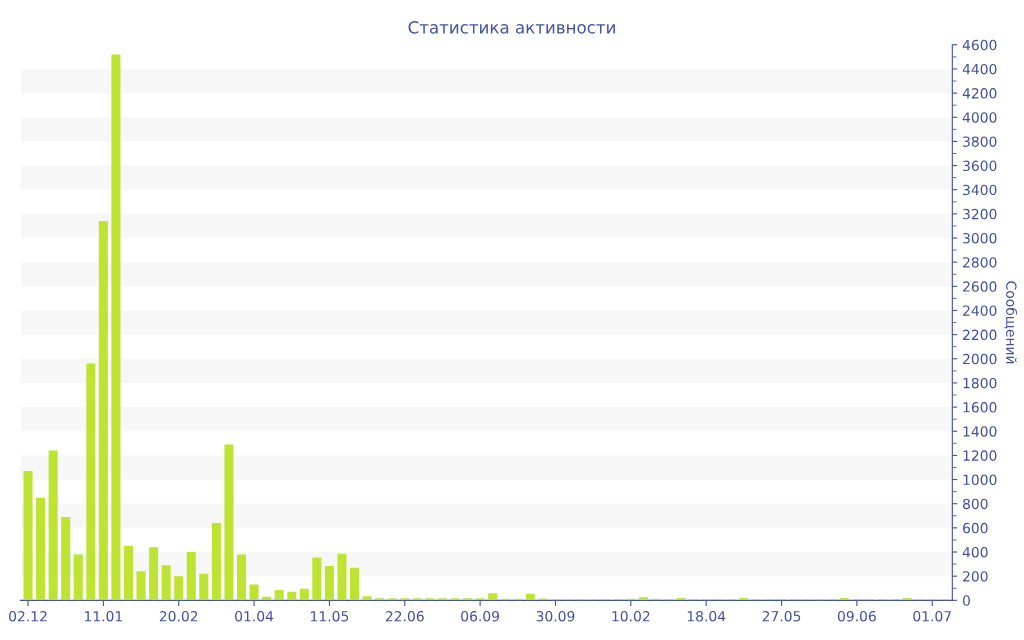 The height and width of the screenshot is (640, 1024). Describe the element at coordinates (980, 383) in the screenshot. I see `y-tick-label: 1800` at that location.